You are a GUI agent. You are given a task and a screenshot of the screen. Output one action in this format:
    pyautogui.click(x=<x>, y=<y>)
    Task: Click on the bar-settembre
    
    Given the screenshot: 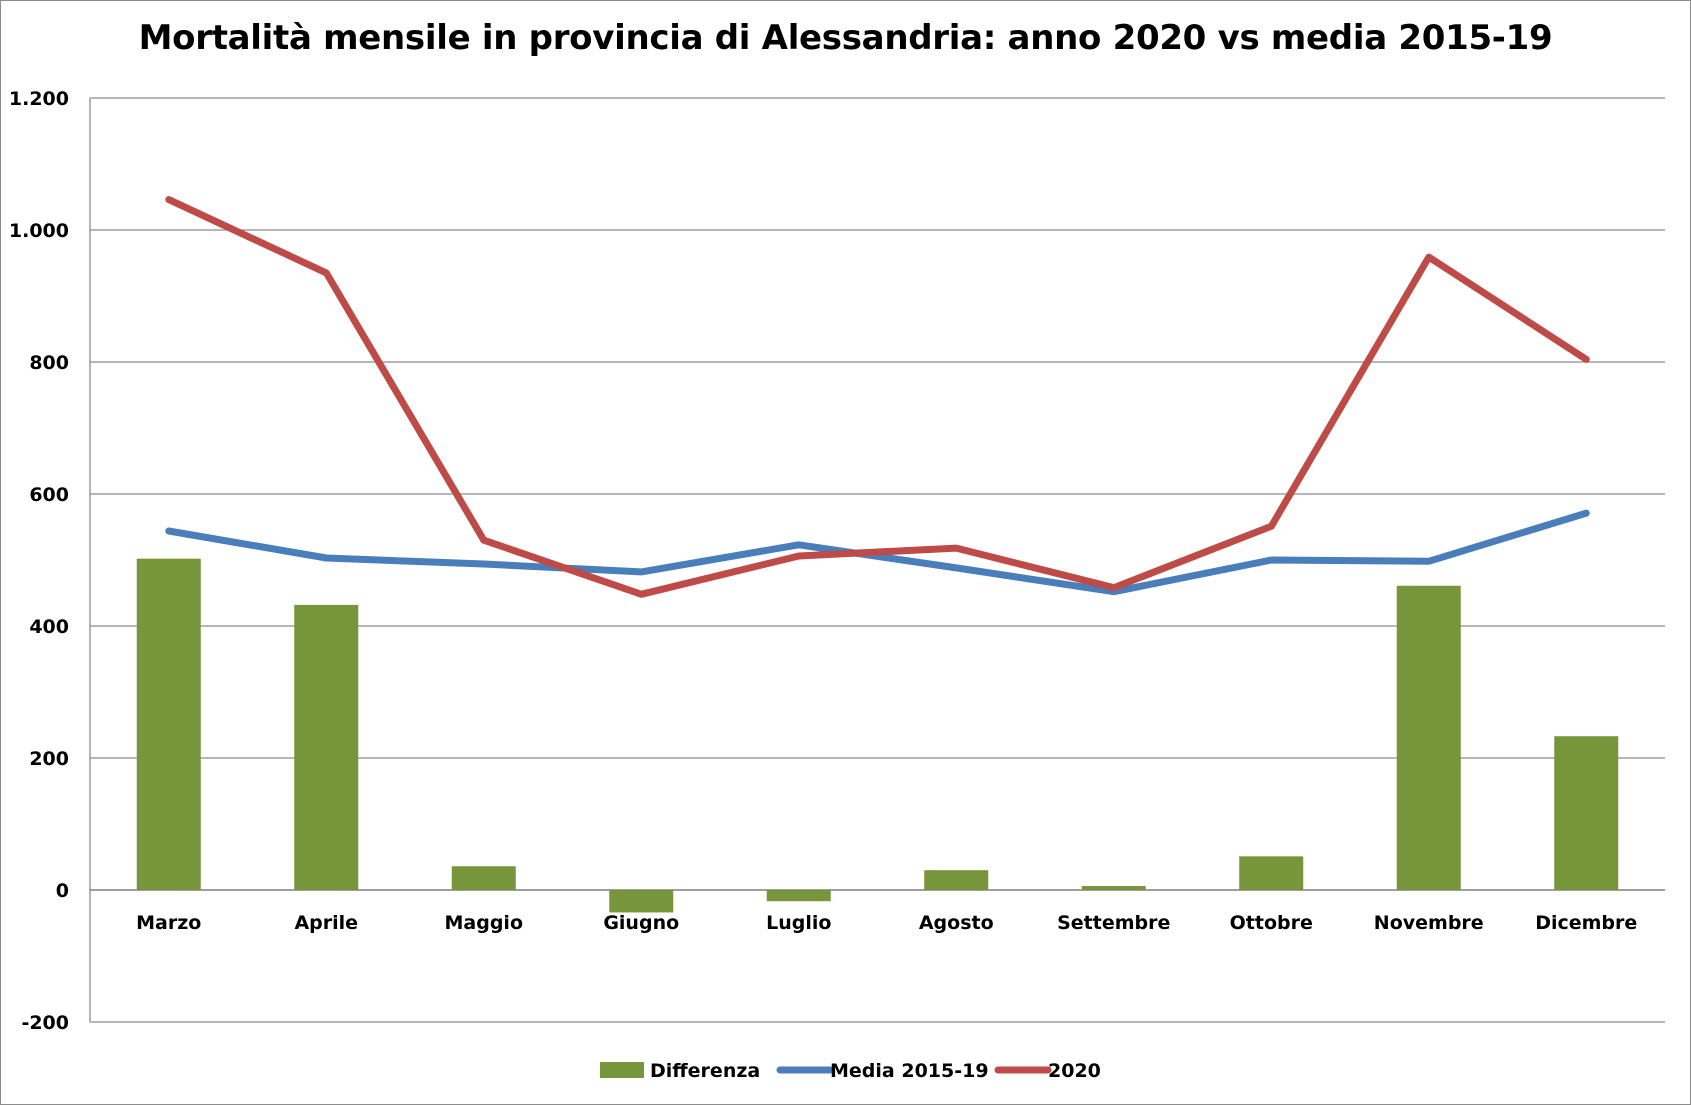 What is the action you would take?
    pyautogui.click(x=1113, y=888)
    